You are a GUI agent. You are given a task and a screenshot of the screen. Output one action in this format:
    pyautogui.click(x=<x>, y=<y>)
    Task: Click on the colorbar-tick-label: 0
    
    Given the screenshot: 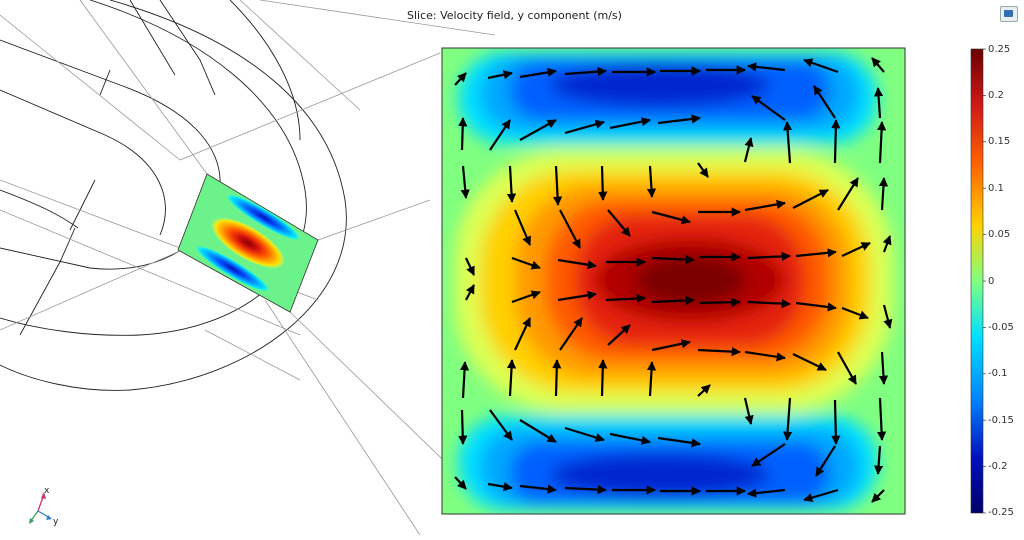 What is the action you would take?
    pyautogui.click(x=991, y=281)
    